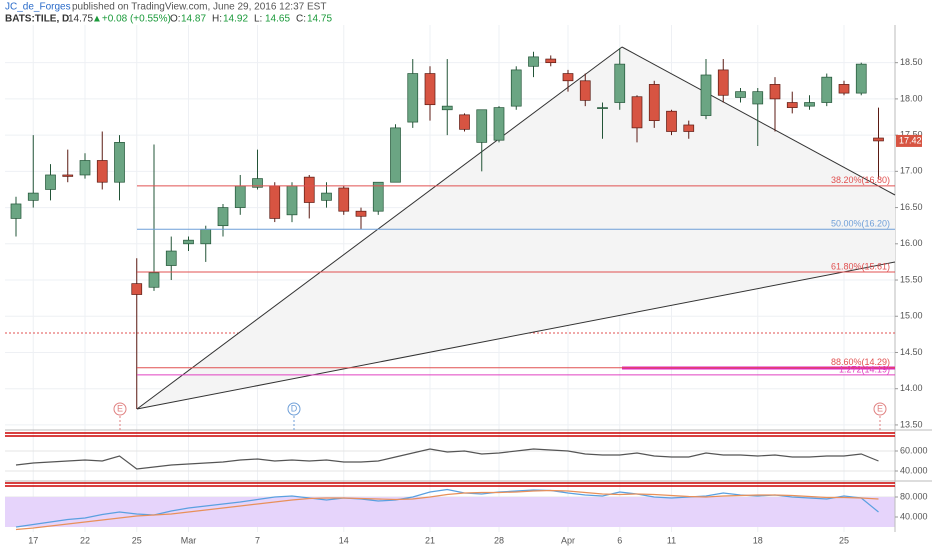  What do you see at coordinates (758, 540) in the screenshot?
I see `x-tick-label: 18` at bounding box center [758, 540].